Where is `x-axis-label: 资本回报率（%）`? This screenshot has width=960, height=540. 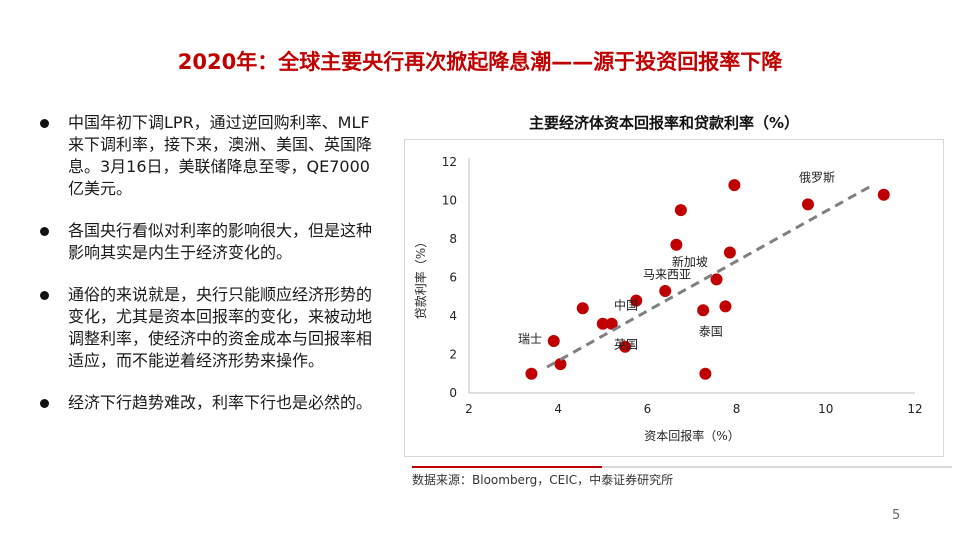 x-axis-label: 资本回报率（%） is located at coordinates (691, 435).